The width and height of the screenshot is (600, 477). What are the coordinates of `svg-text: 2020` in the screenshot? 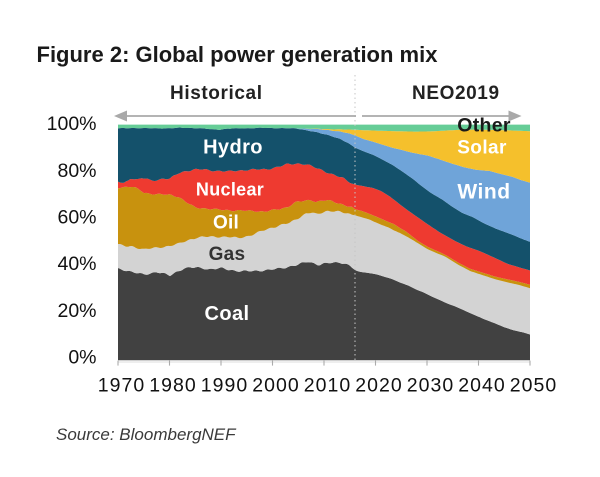 It's located at (378, 385).